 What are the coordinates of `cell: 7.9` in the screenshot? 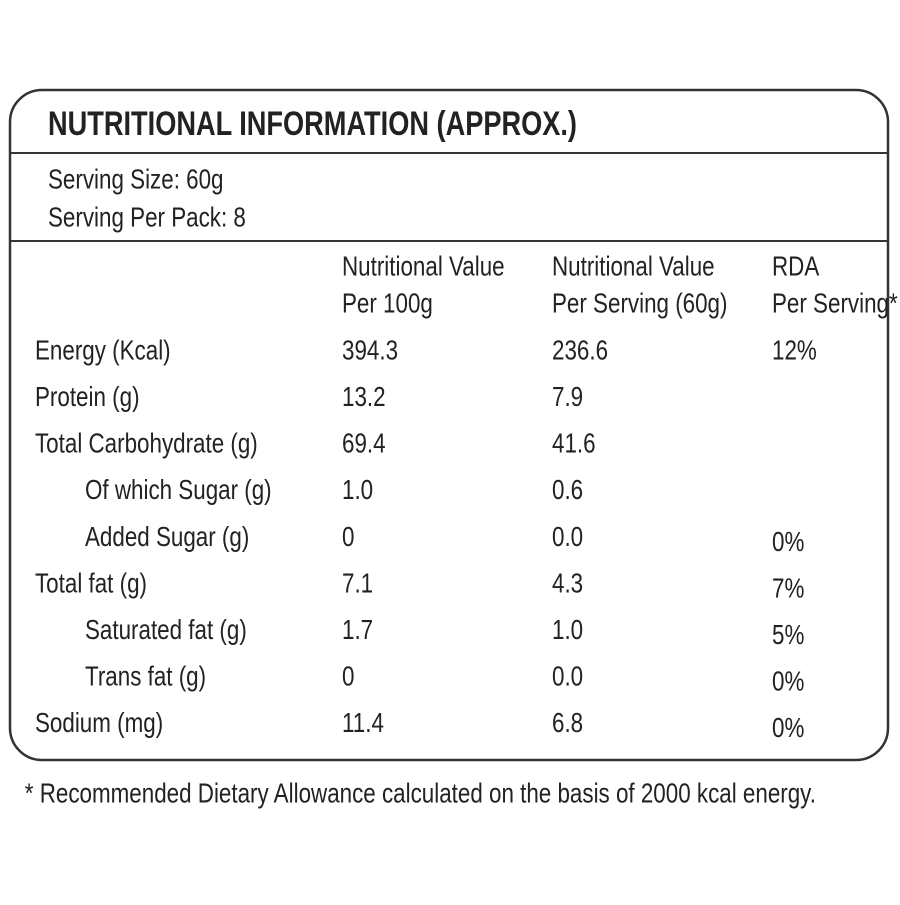 It's located at (567, 397).